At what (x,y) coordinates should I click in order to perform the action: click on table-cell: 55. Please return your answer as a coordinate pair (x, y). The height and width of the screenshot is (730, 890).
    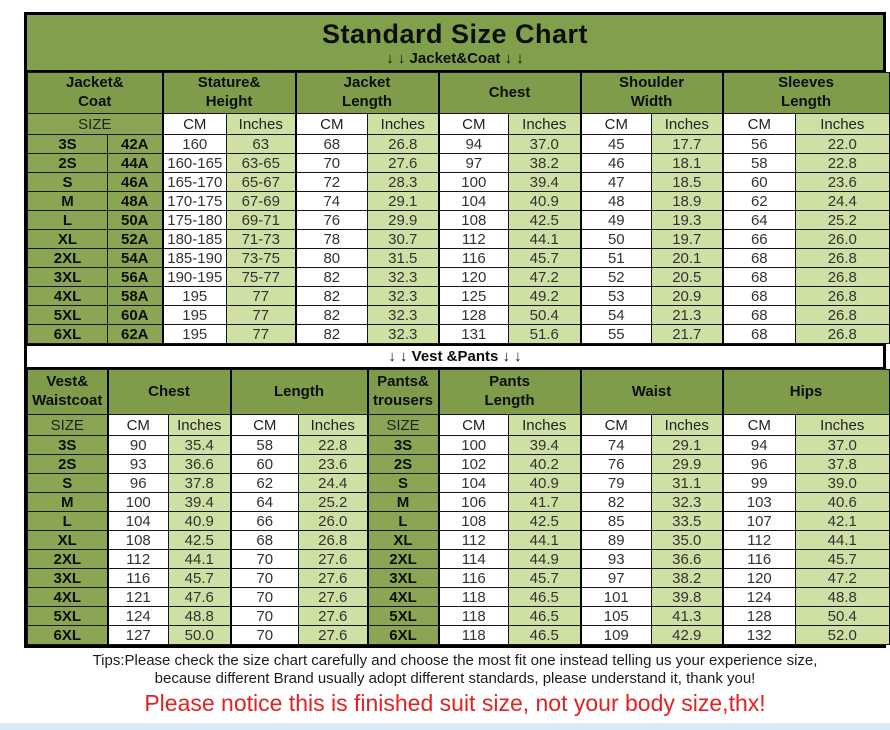
    Looking at the image, I should click on (616, 334).